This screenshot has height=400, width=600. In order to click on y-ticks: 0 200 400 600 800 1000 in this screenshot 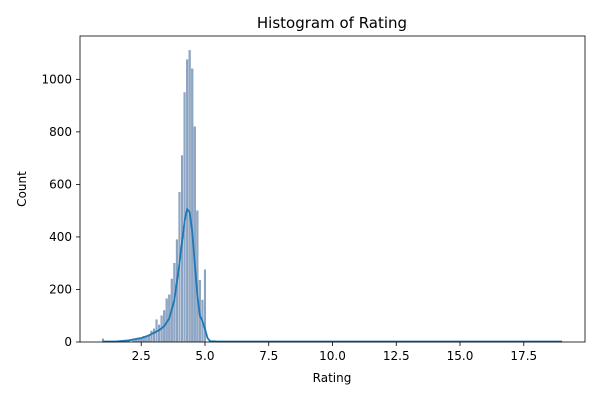, I will do `click(60, 210)`.